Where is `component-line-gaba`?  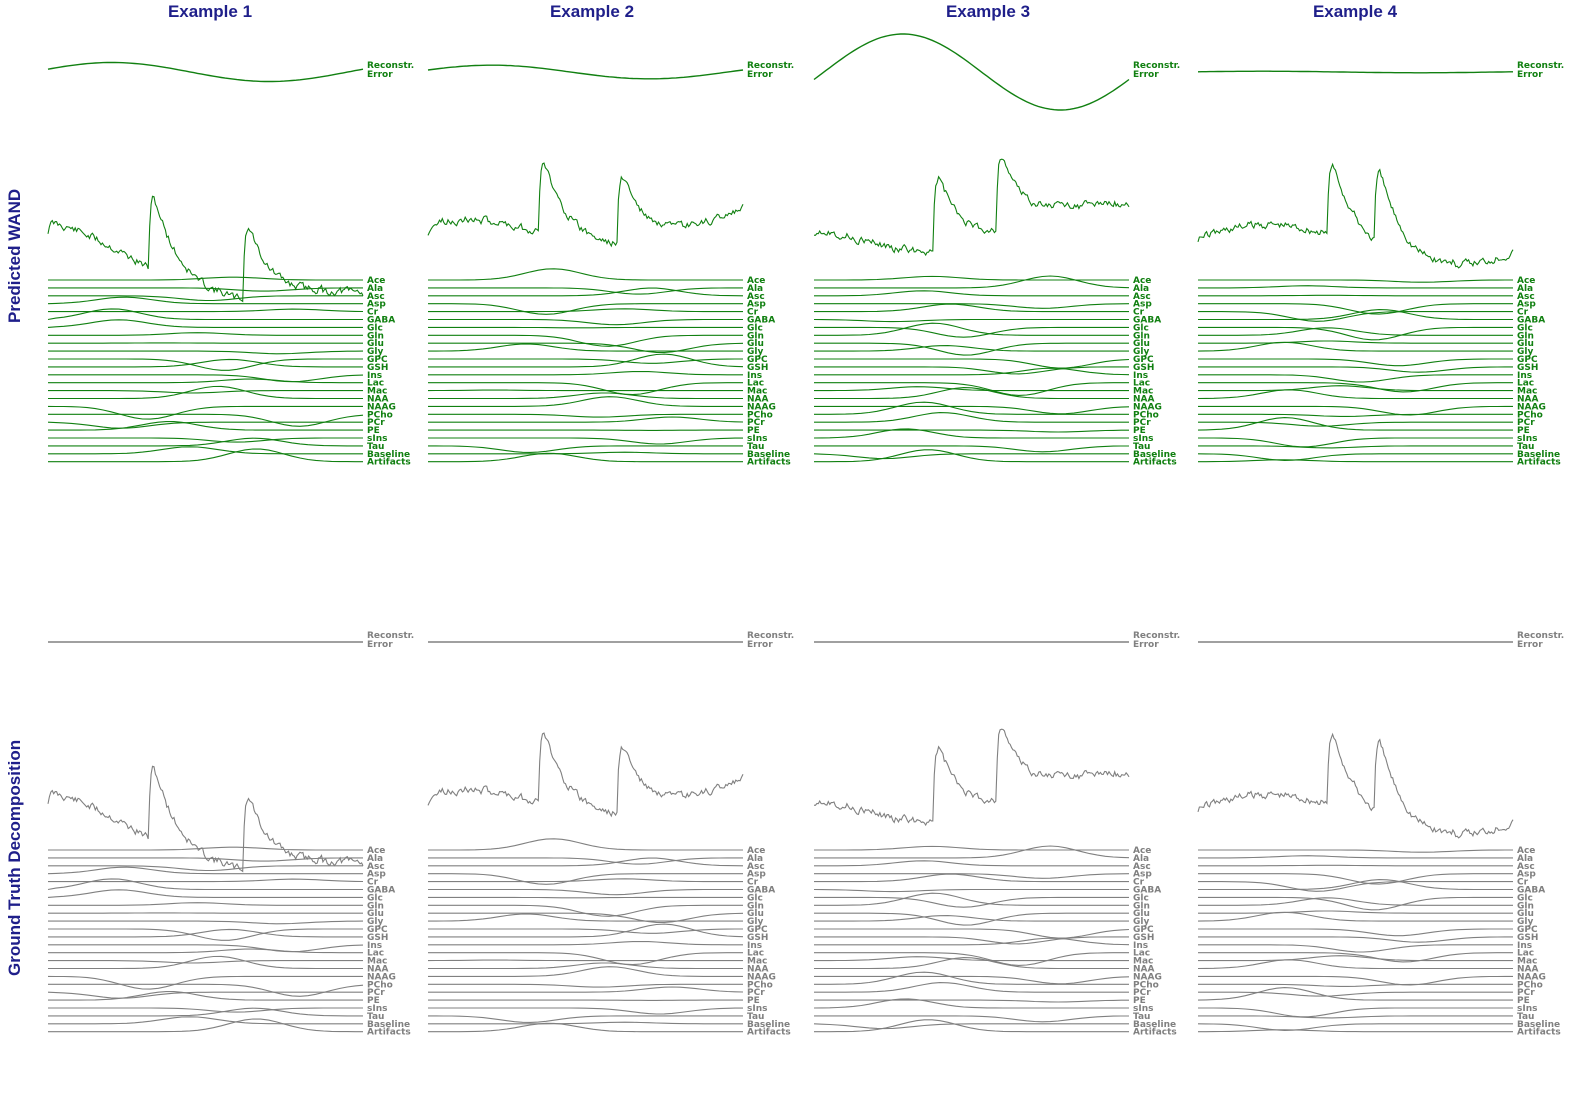
component-line-gaba is located at coordinates (1355, 315).